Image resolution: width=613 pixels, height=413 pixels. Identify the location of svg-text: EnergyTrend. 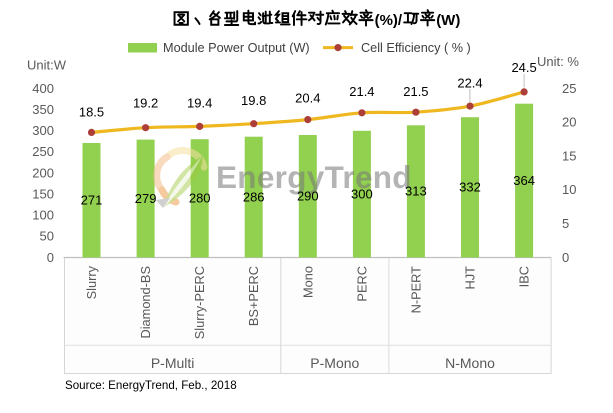
(314, 177).